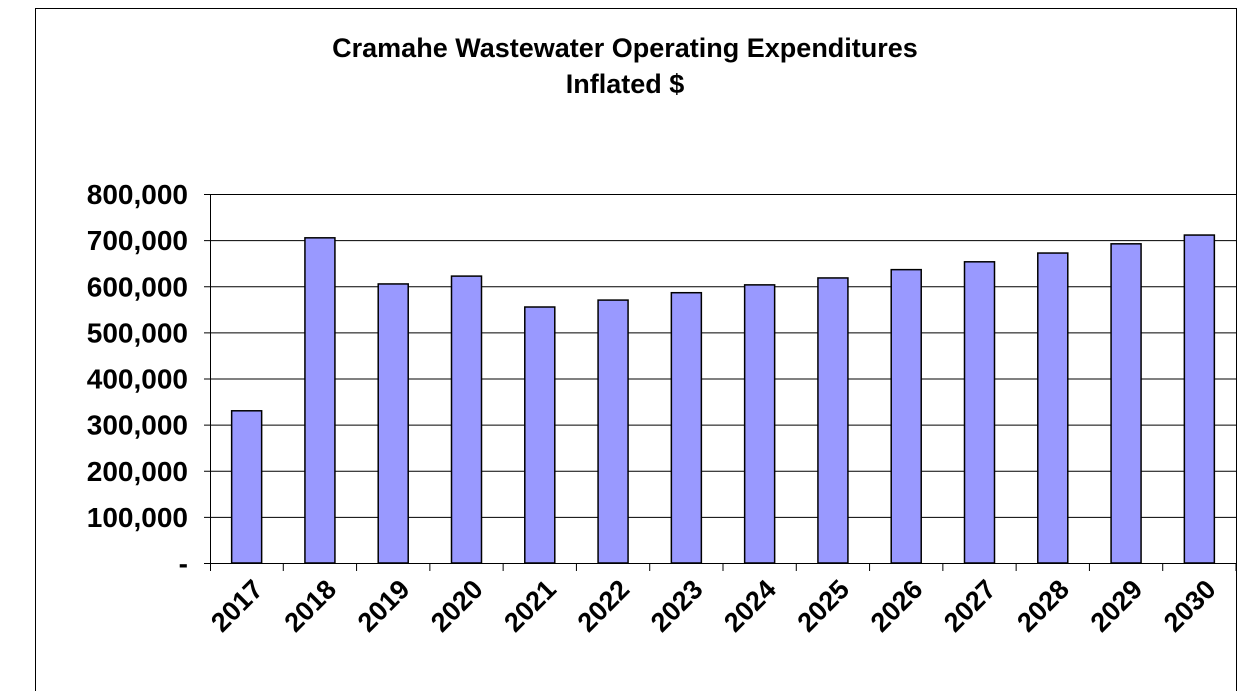  I want to click on y-tick-label: 700,000, so click(137, 240).